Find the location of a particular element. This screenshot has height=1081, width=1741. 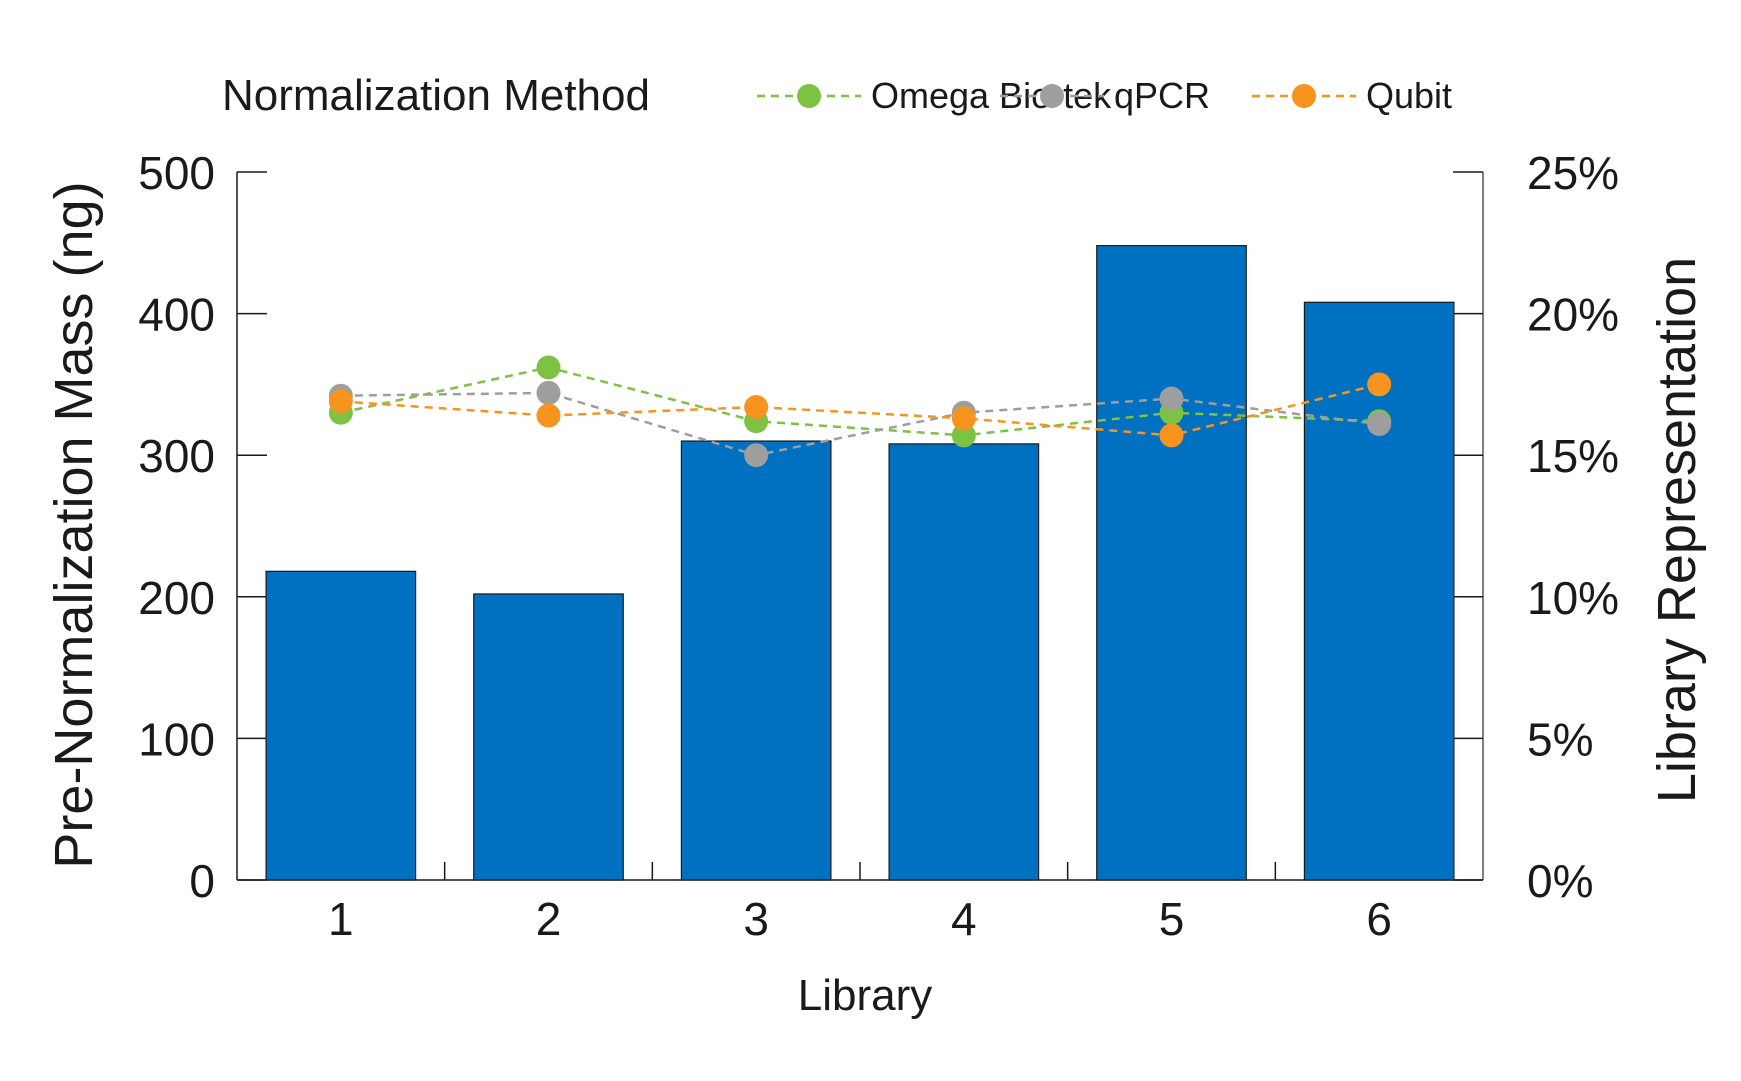

y2-tick-label: 25% is located at coordinates (1573, 173).